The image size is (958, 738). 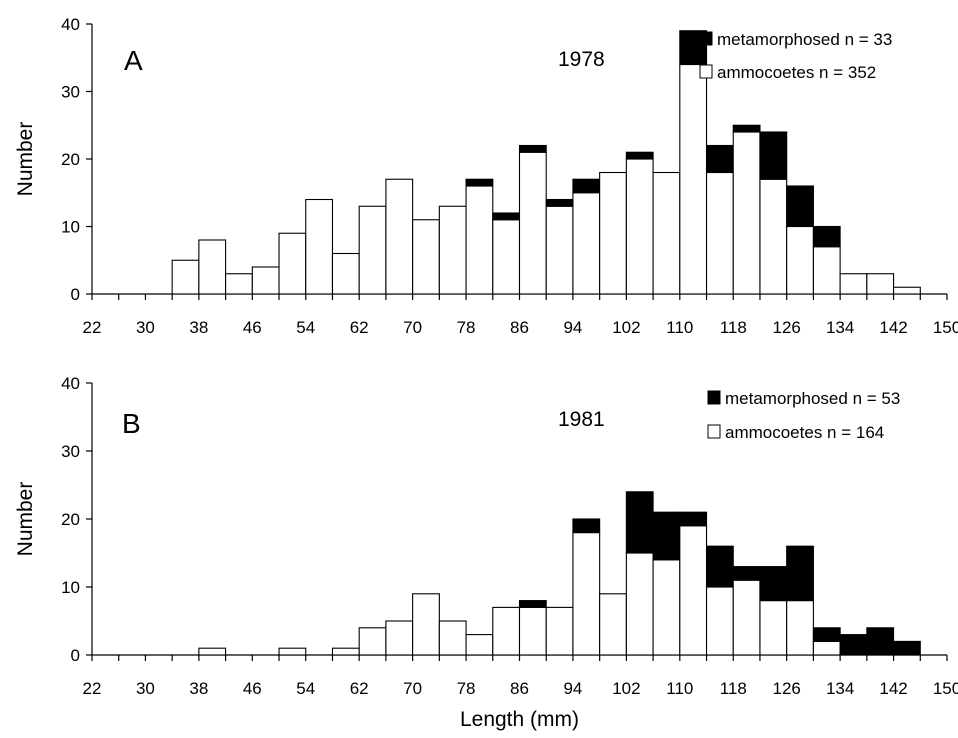 What do you see at coordinates (840, 327) in the screenshot?
I see `x-tick-label: 134` at bounding box center [840, 327].